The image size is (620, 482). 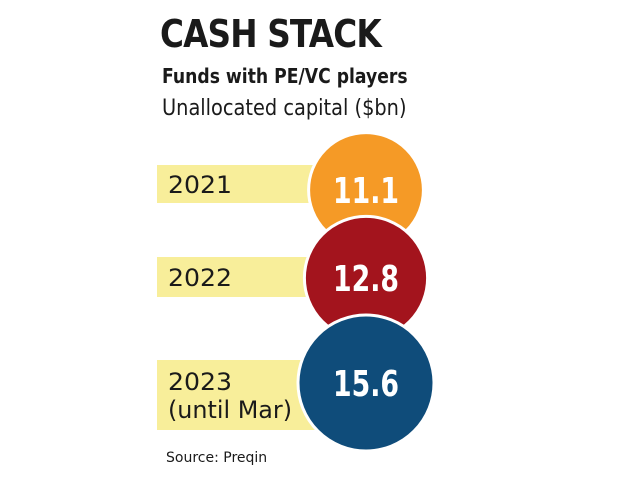 What do you see at coordinates (217, 458) in the screenshot?
I see `source-note: Source: Preqin` at bounding box center [217, 458].